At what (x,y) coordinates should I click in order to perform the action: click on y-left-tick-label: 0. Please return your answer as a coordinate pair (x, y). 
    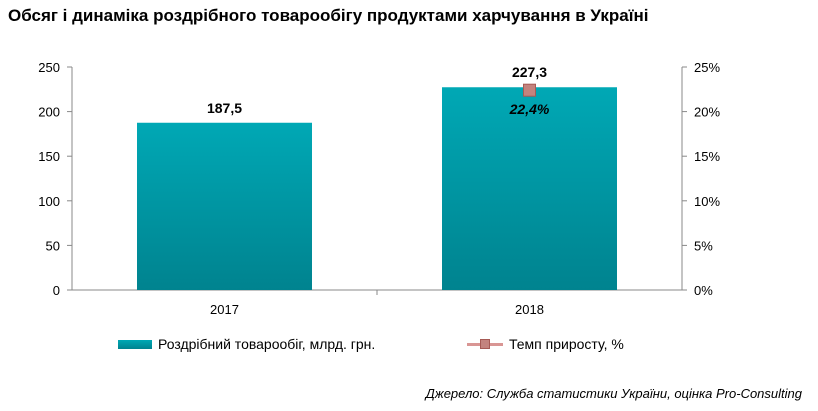
    Looking at the image, I should click on (56, 290).